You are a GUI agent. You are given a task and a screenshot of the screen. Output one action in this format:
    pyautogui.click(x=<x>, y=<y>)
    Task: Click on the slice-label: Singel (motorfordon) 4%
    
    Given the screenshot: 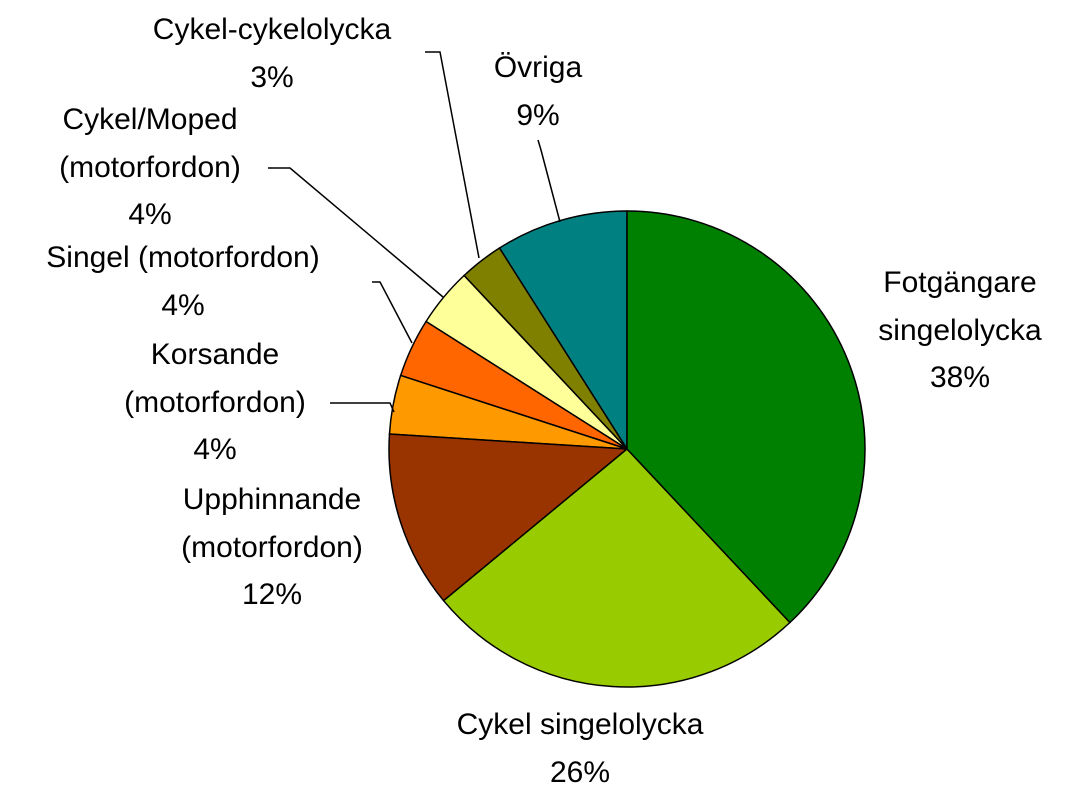 What is the action you would take?
    pyautogui.click(x=183, y=281)
    